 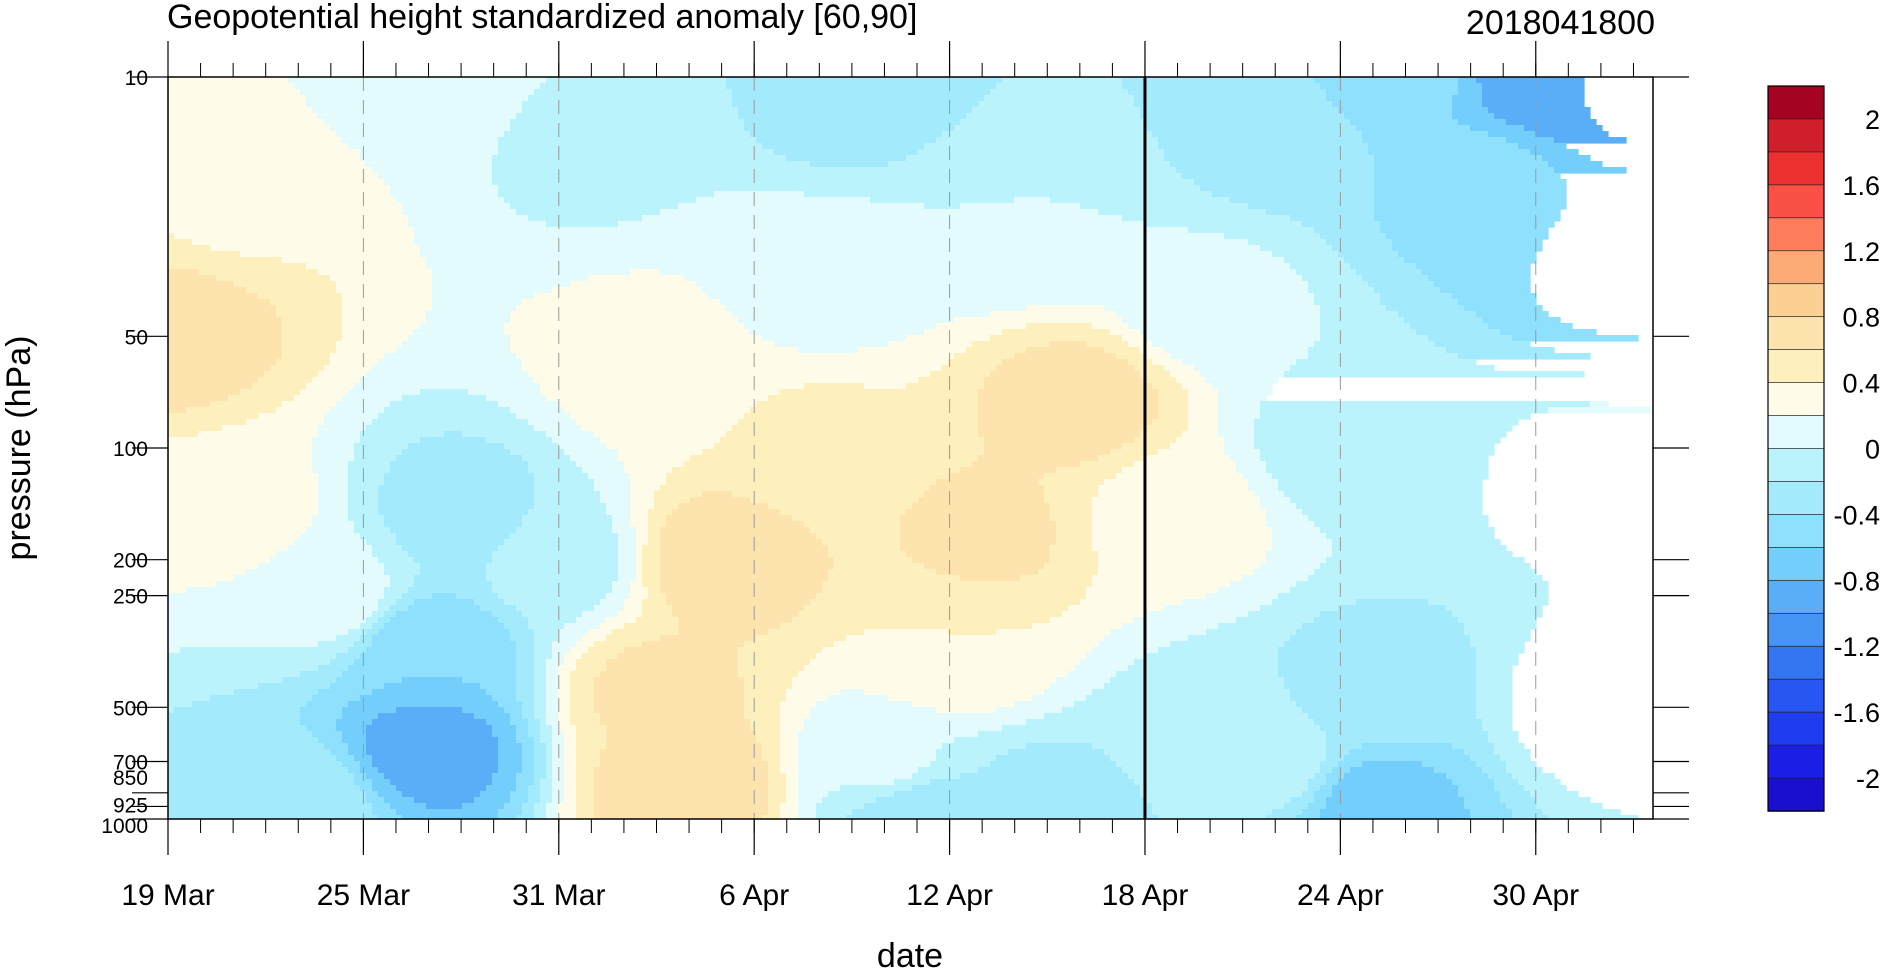 I want to click on y-tick-label: 925, so click(x=130, y=805).